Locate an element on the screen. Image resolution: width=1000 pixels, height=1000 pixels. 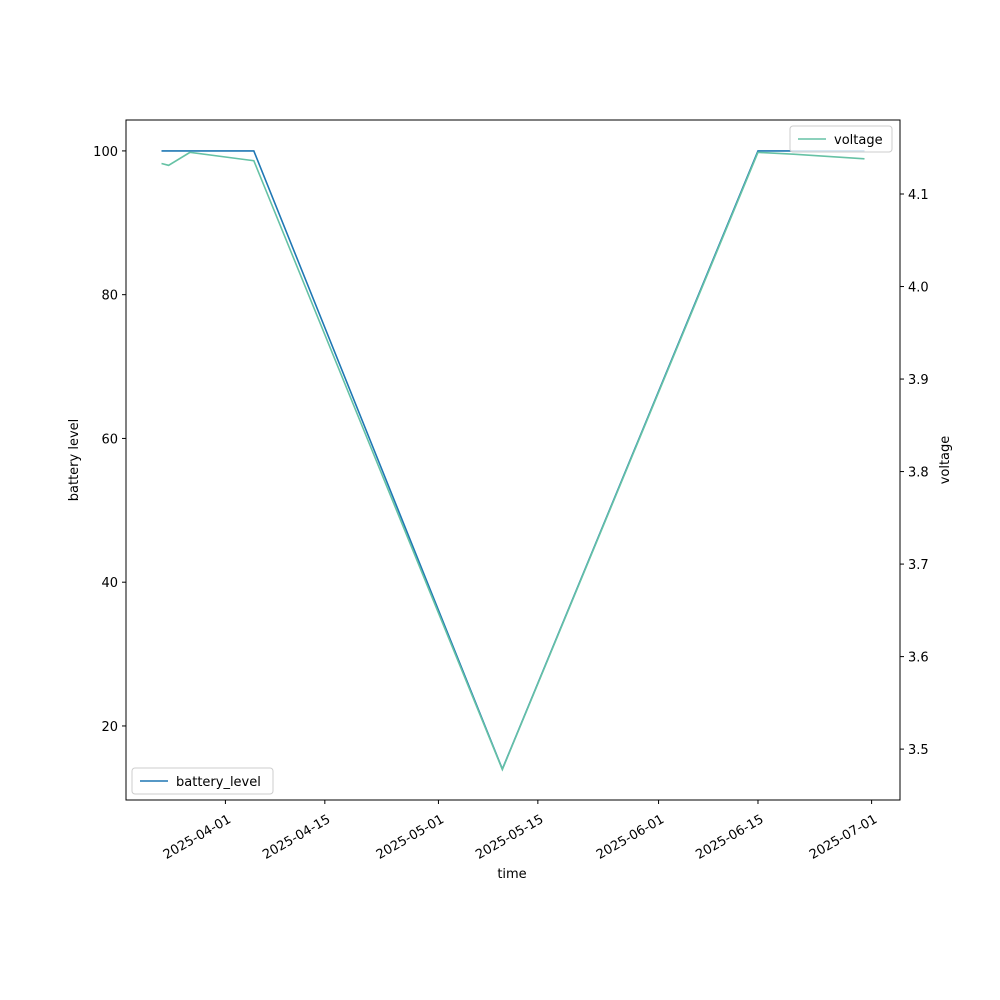
y2-tick-label: 3.7 is located at coordinates (918, 565).